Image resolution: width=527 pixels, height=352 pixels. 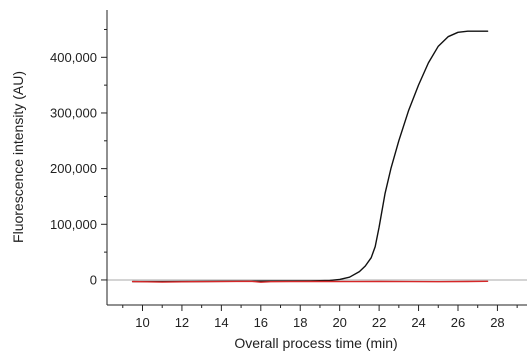 What do you see at coordinates (497, 322) in the screenshot?
I see `x-tick-label: 28` at bounding box center [497, 322].